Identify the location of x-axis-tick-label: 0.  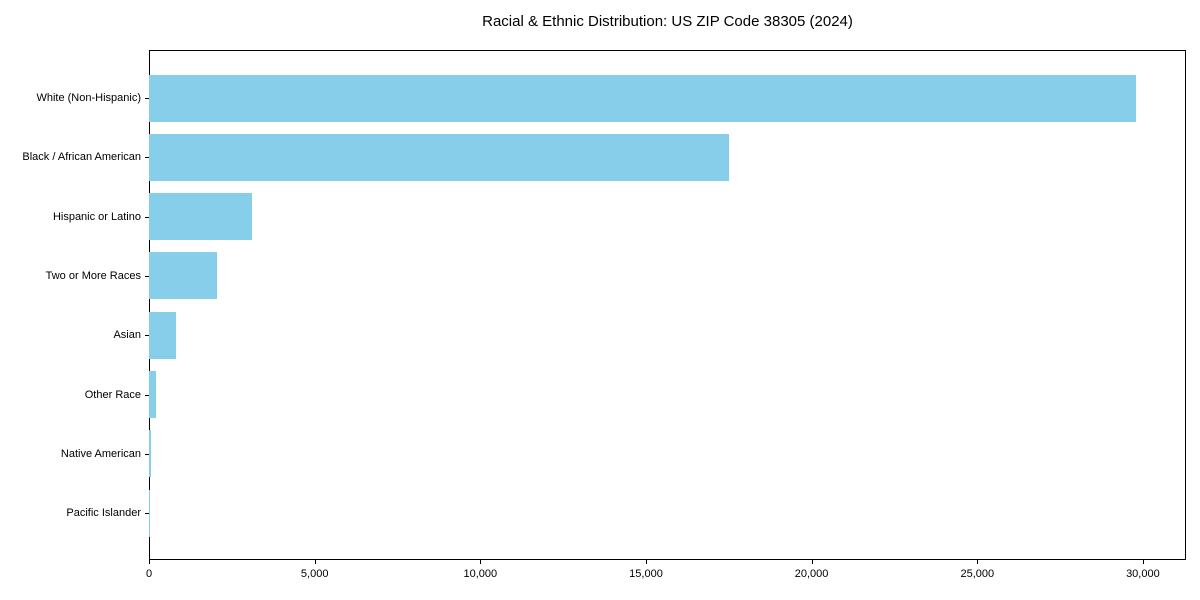
(149, 574).